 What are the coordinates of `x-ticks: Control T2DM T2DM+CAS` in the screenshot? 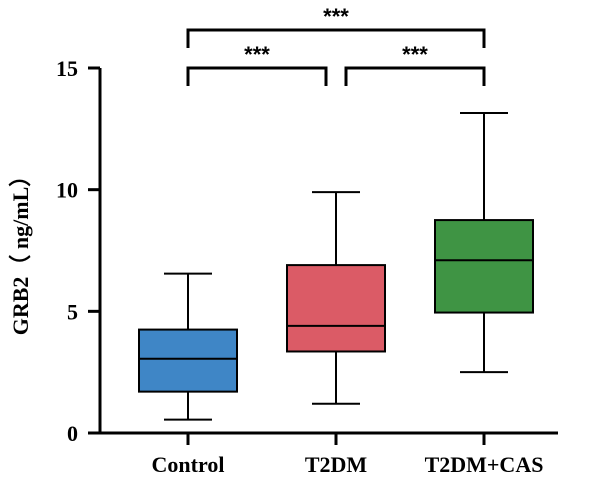 It's located at (348, 455).